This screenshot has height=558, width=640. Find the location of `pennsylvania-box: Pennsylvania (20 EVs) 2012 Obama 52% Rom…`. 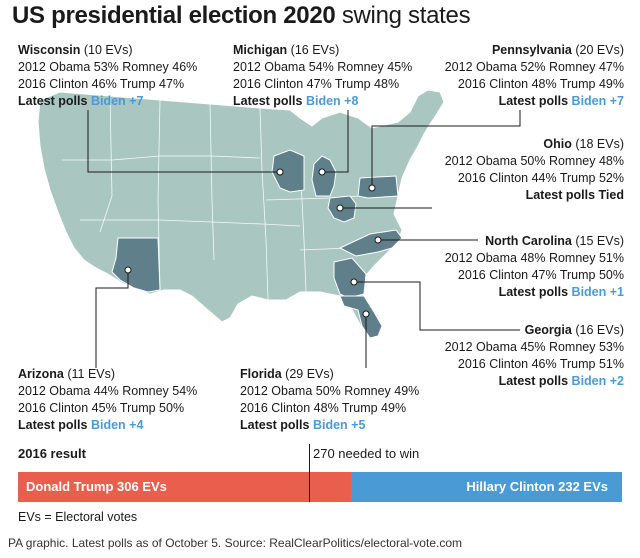

pennsylvania-box: Pennsylvania (20 EVs) 2012 Obama 52% Rom… is located at coordinates (534, 76).